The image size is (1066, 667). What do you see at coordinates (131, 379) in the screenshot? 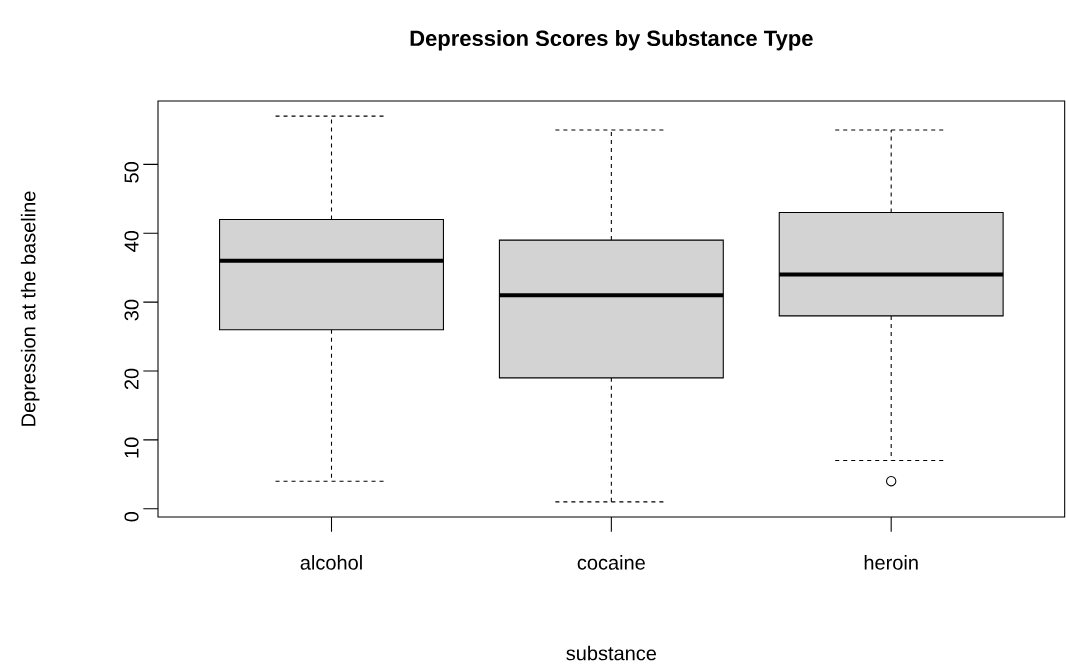
I see `y-tick-label: 20` at bounding box center [131, 379].